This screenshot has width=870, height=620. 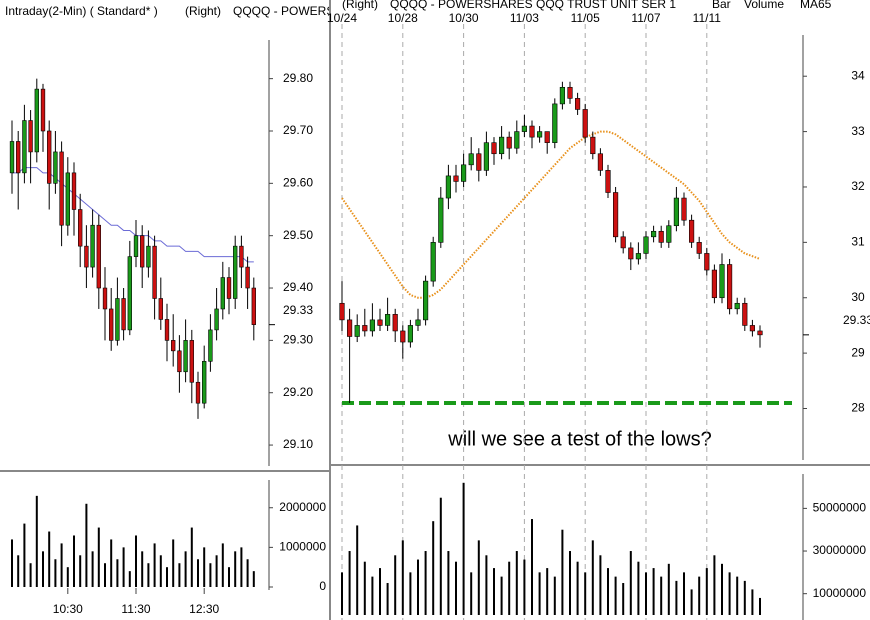 I want to click on annotation: will we see a test of the lows?, so click(x=579, y=439).